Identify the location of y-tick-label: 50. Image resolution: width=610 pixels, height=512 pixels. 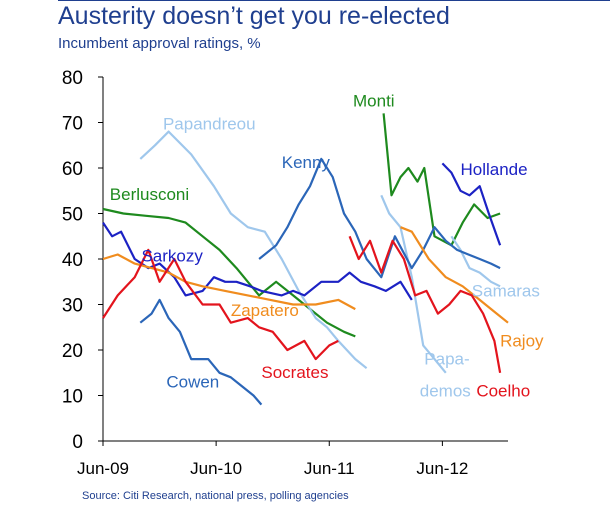
(72, 215).